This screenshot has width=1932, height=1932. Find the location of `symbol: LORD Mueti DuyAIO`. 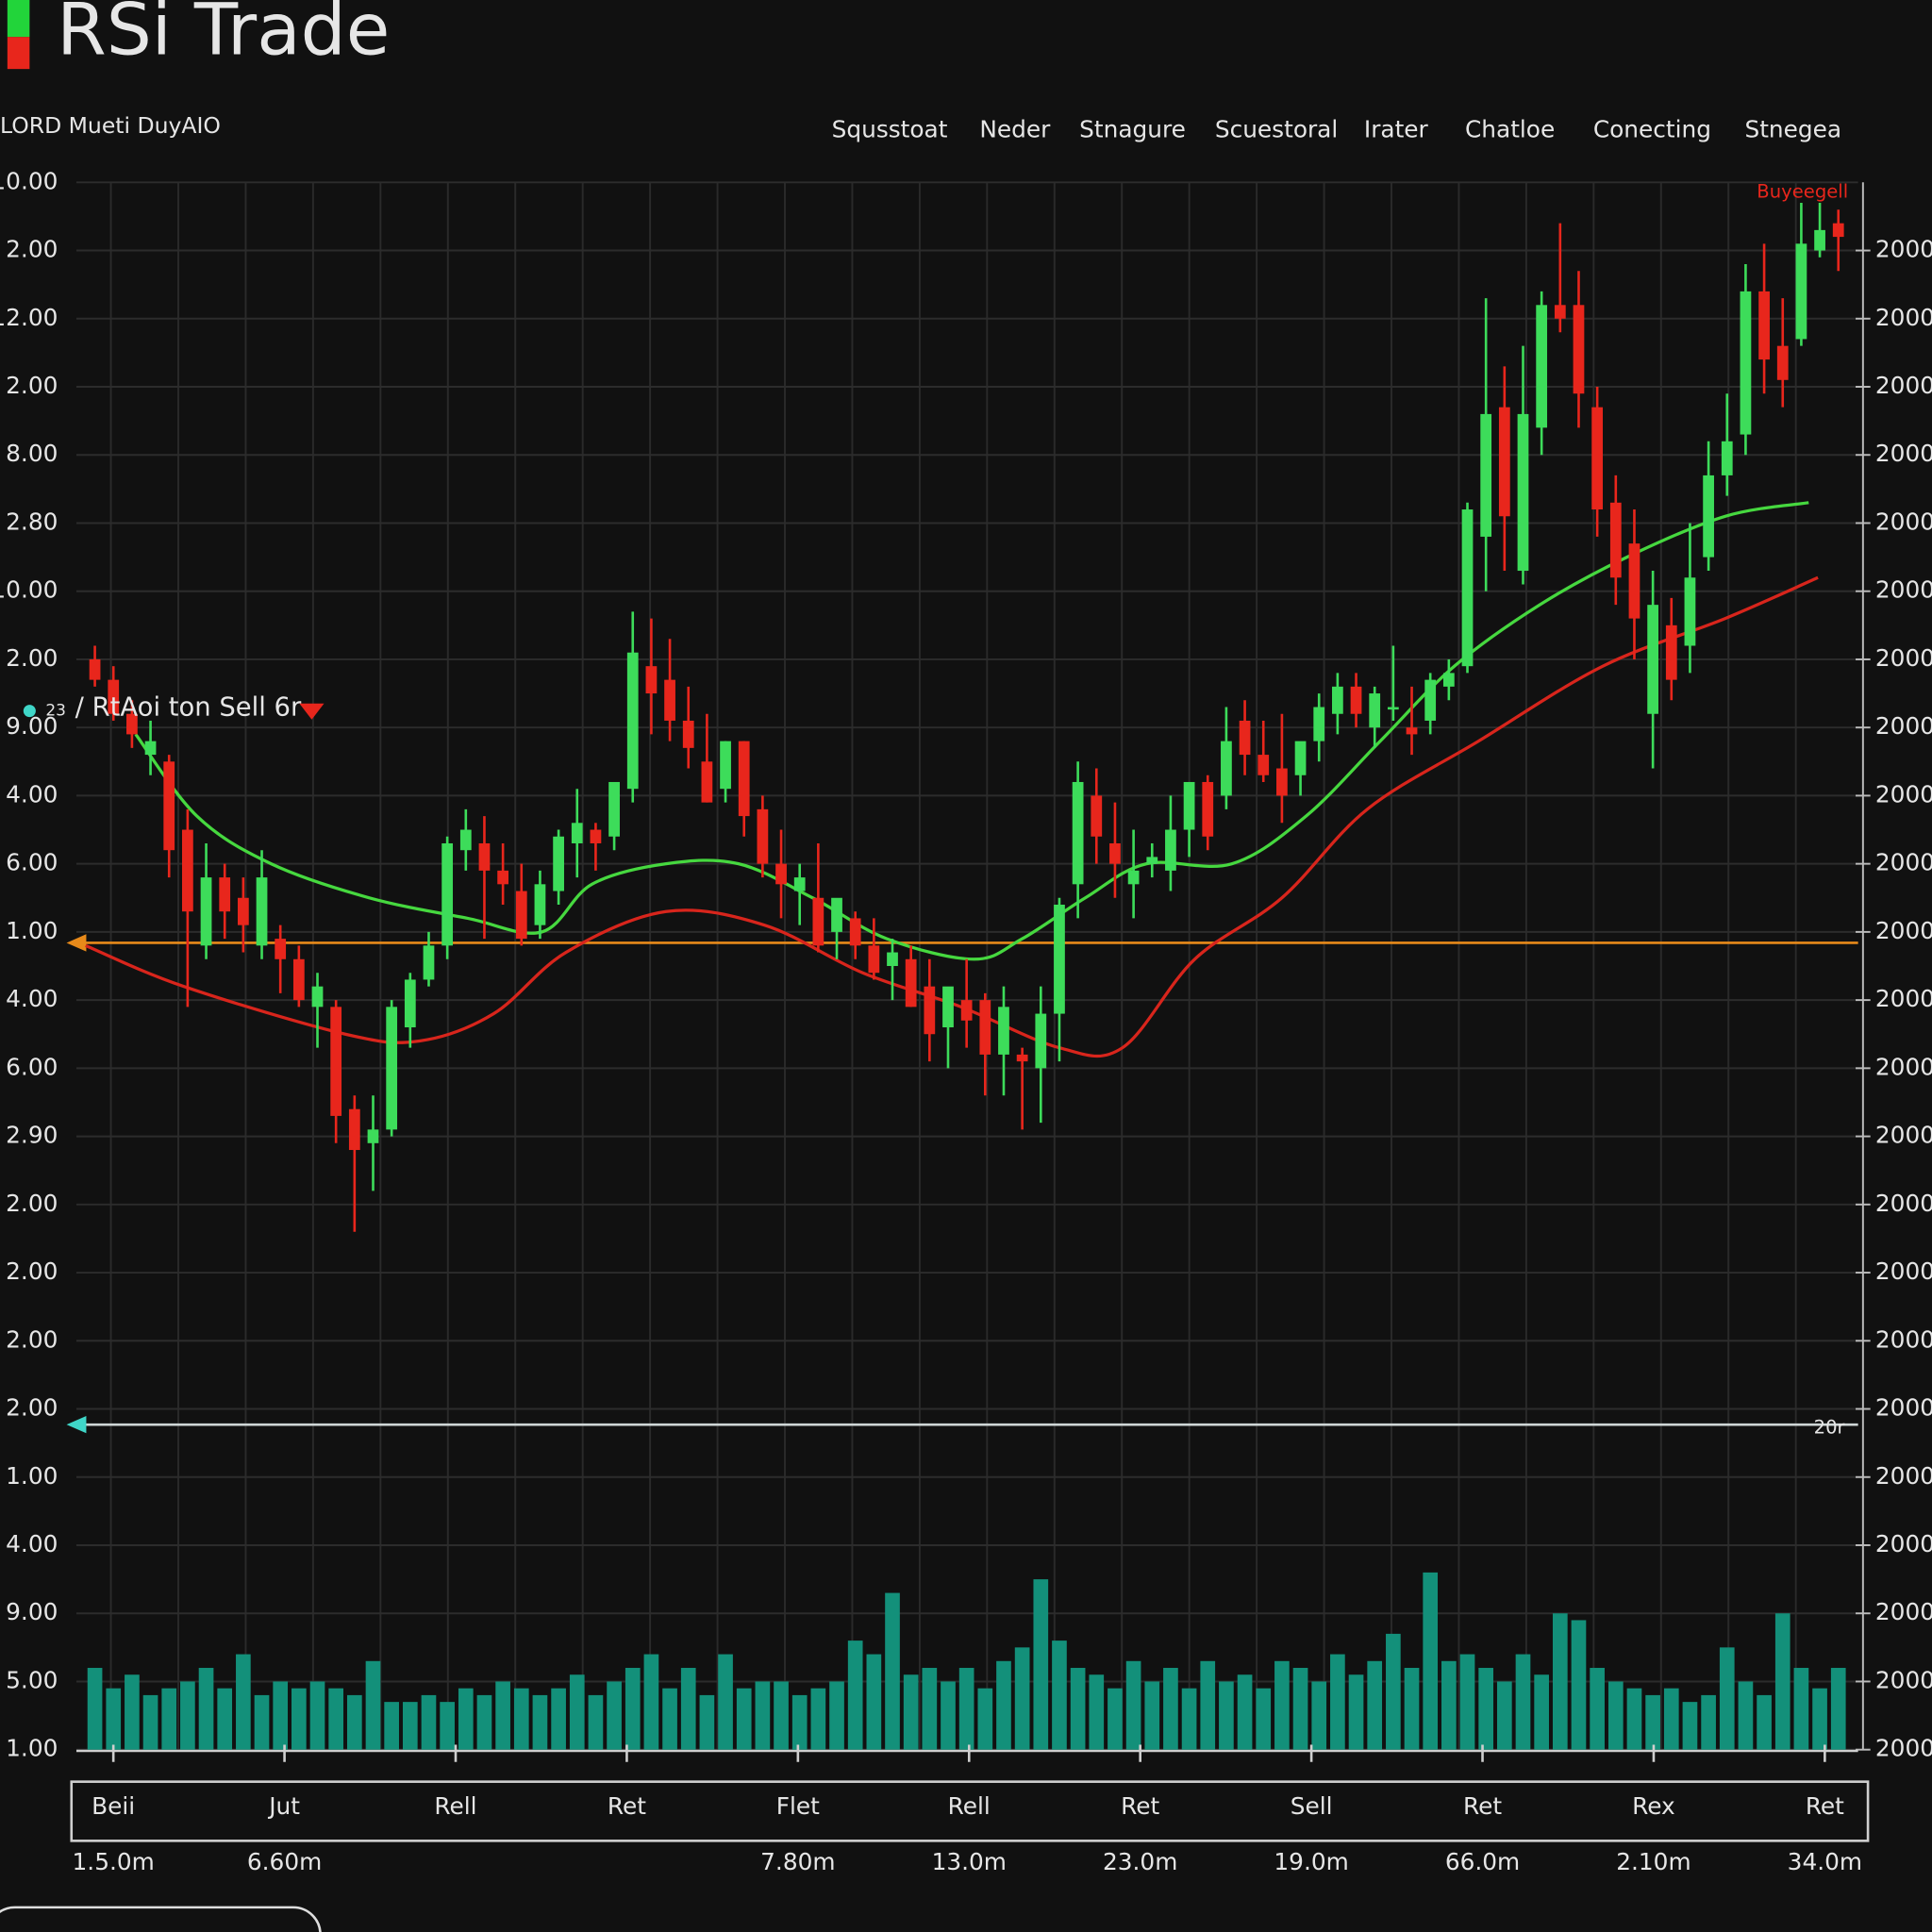

symbol: LORD Mueti DuyAIO is located at coordinates (111, 126).